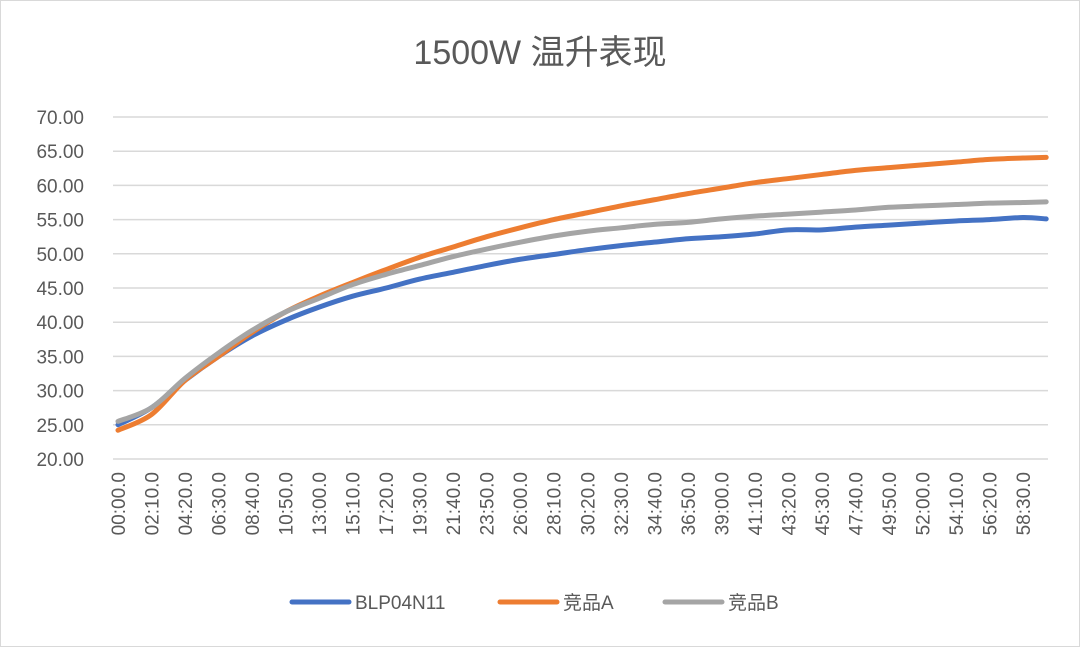 The height and width of the screenshot is (647, 1080). What do you see at coordinates (555, 503) in the screenshot?
I see `x-tick-label: 28:10.0` at bounding box center [555, 503].